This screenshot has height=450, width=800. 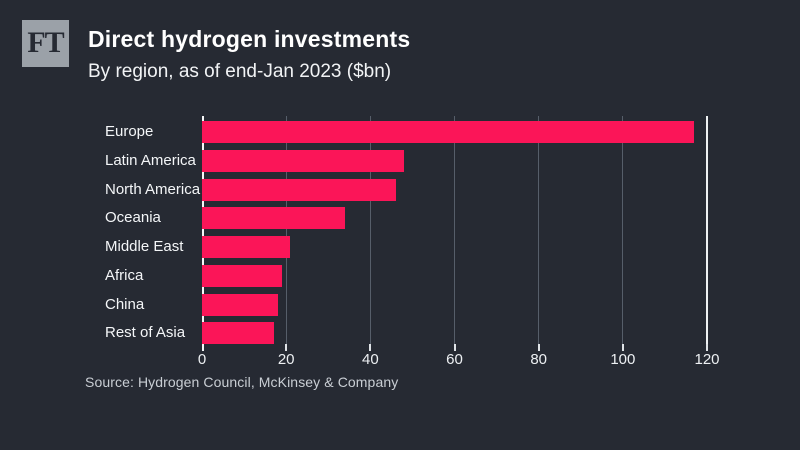 What do you see at coordinates (124, 275) in the screenshot?
I see `category-label: Africa` at bounding box center [124, 275].